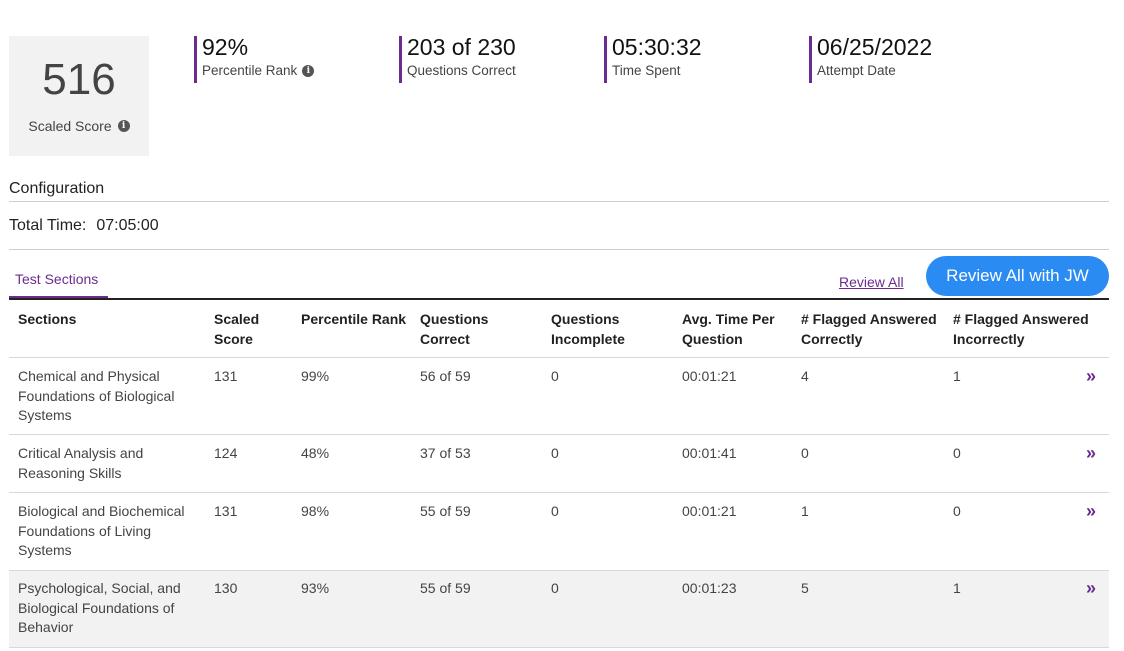 The height and width of the screenshot is (651, 1124). What do you see at coordinates (709, 588) in the screenshot?
I see `avg-time-cell: 00:01:23` at bounding box center [709, 588].